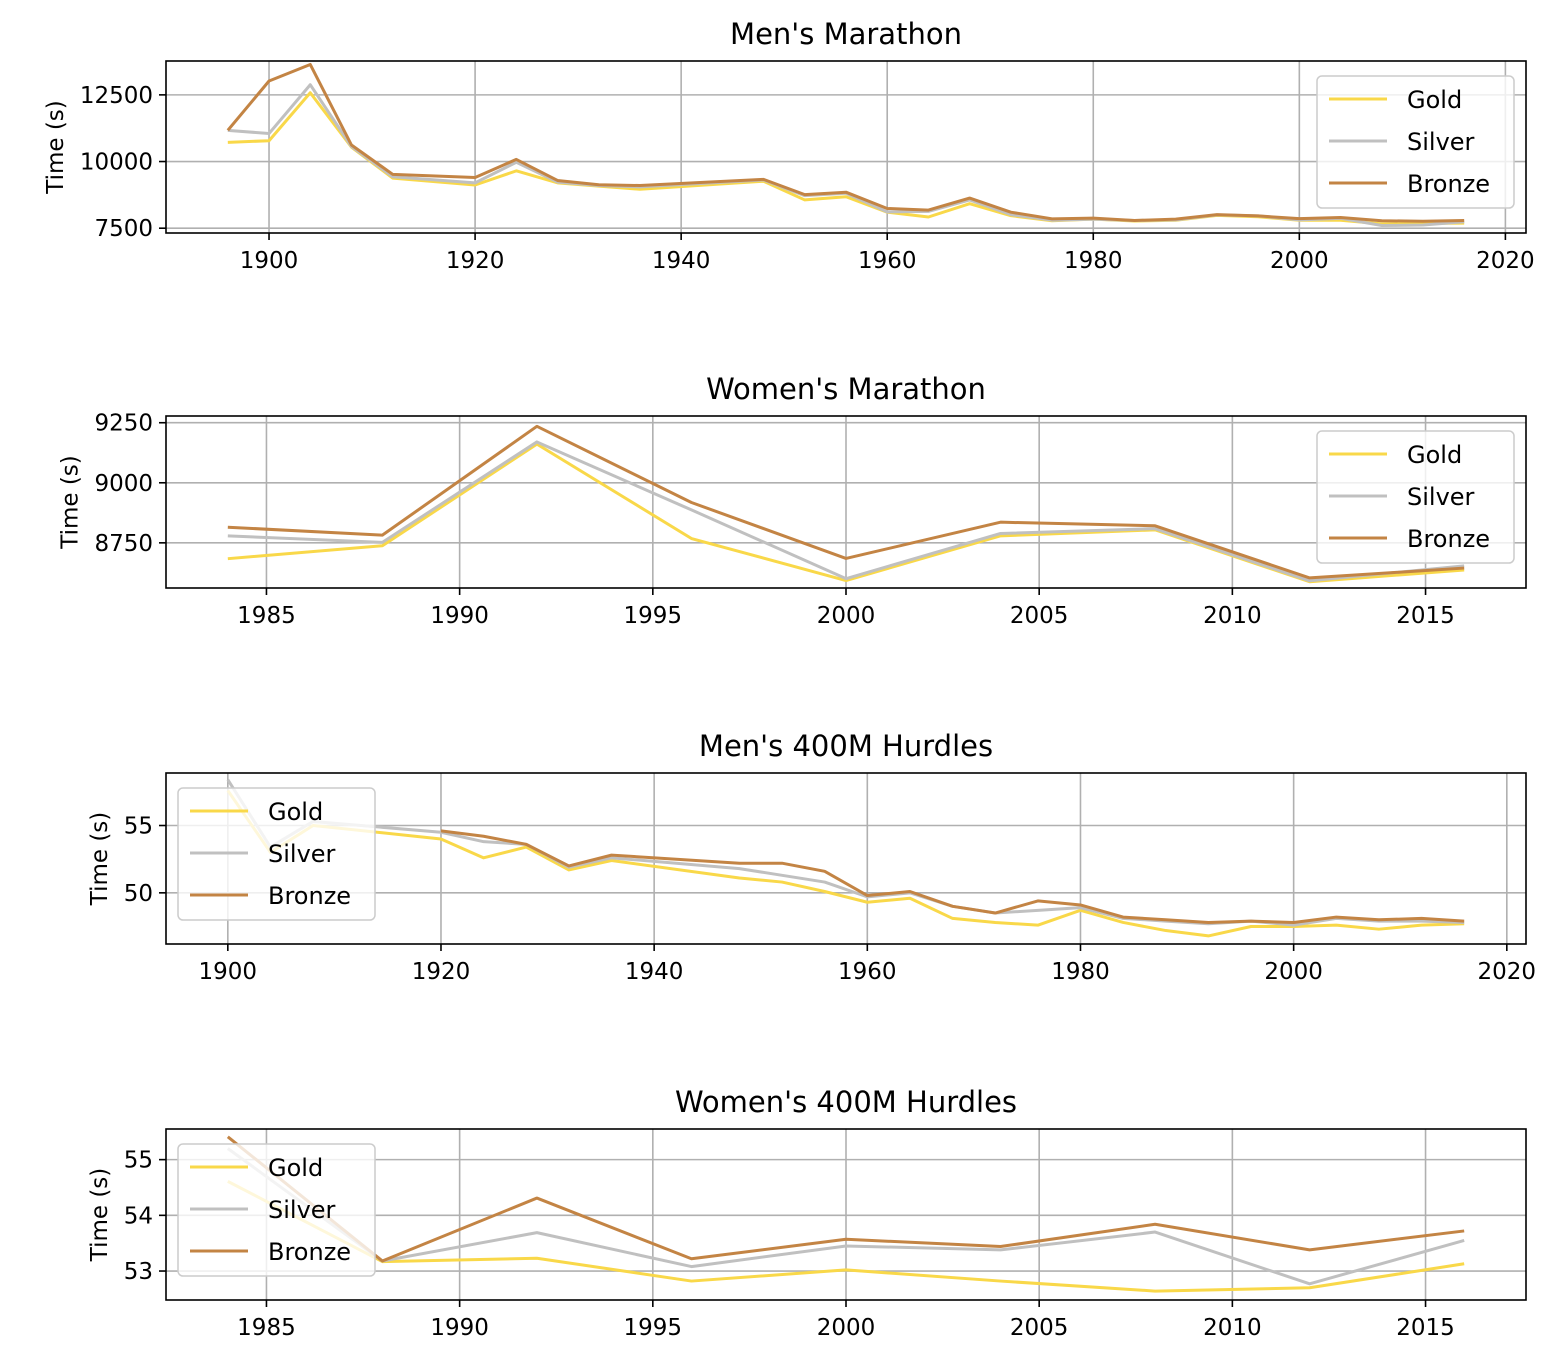 This screenshot has width=1556, height=1360. Describe the element at coordinates (123, 484) in the screenshot. I see `y-tick-label: 9000` at that location.